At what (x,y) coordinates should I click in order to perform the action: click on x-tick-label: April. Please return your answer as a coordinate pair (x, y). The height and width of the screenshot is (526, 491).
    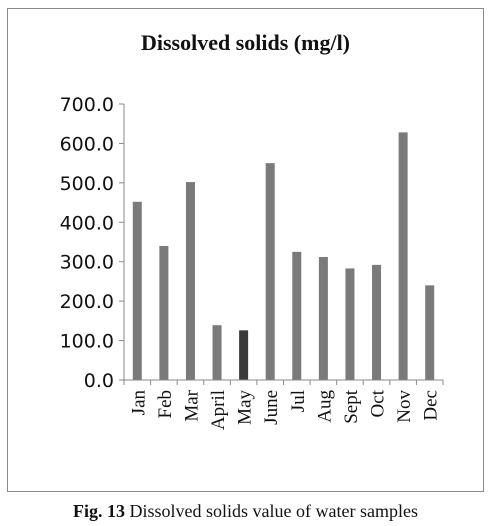
    Looking at the image, I should click on (218, 410).